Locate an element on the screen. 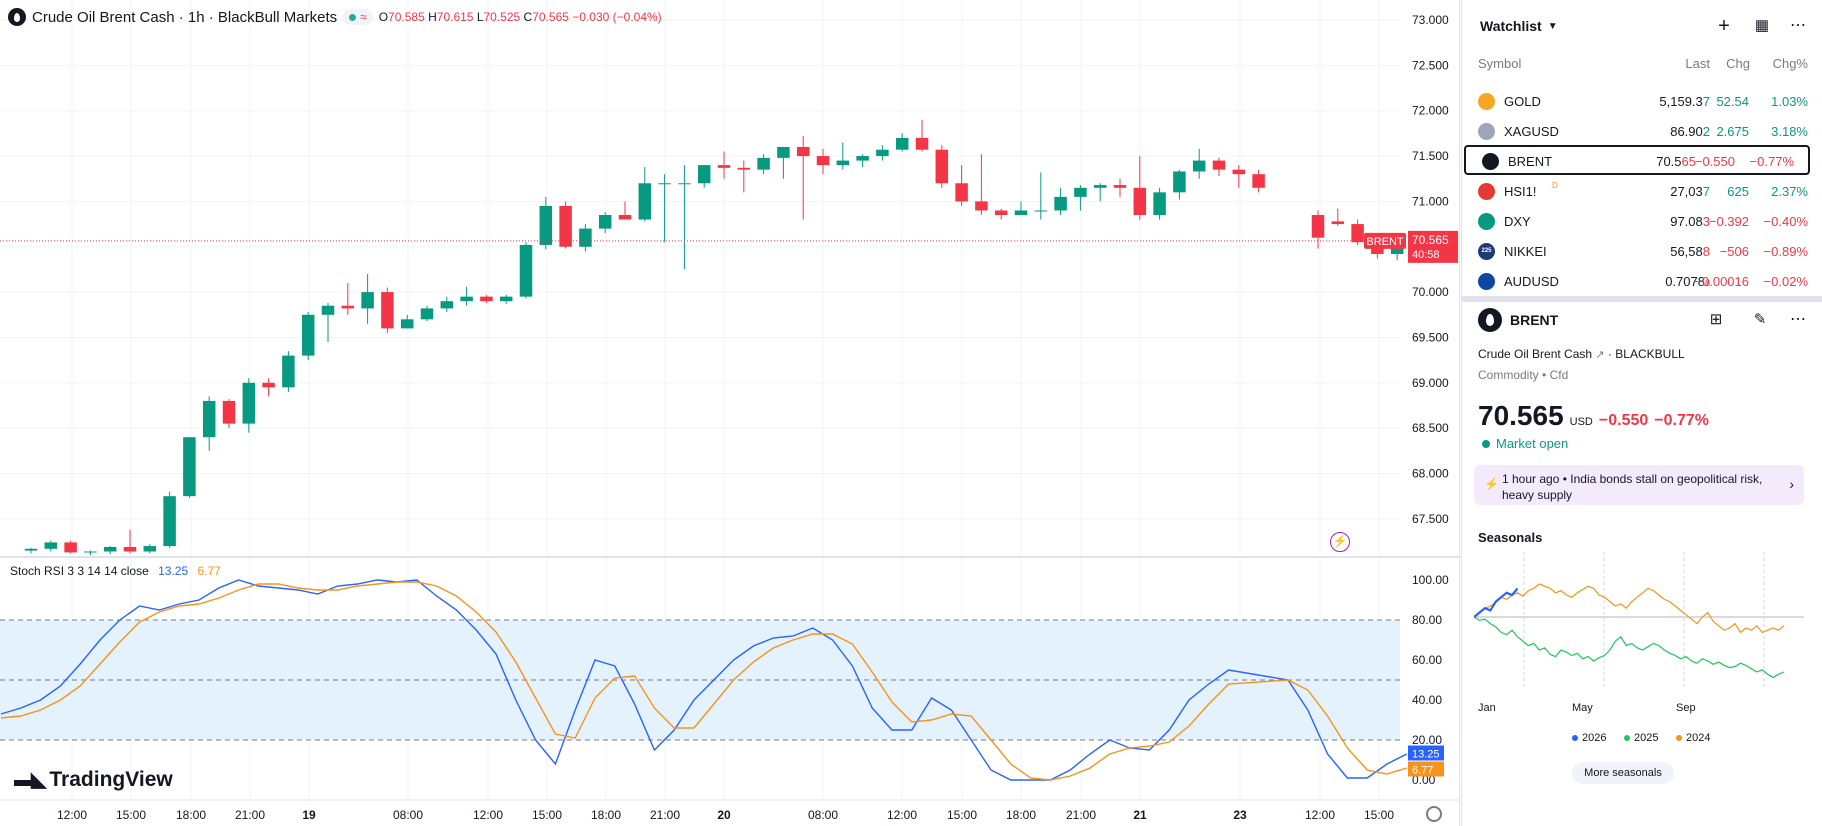  seasonals-legend-2026: 2026 is located at coordinates (1589, 738).